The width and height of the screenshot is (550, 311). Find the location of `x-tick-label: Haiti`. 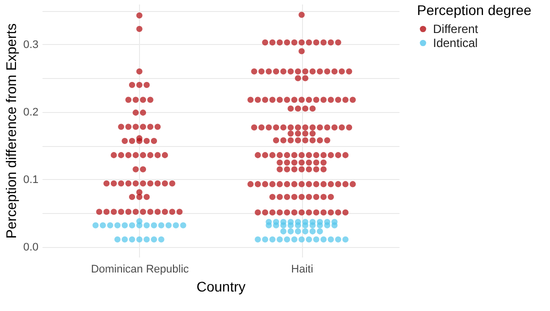

x-tick-label: Haiti is located at coordinates (302, 270).